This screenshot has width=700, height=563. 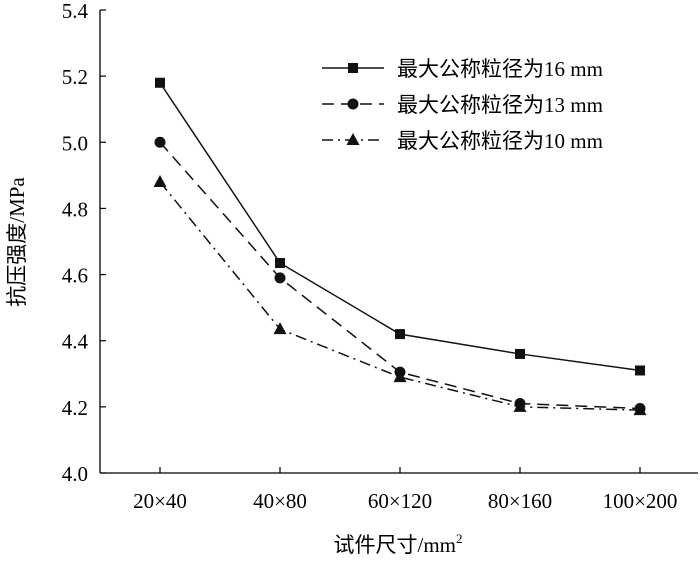 I want to click on x-axis-label: 试件尺寸/mm2, so click(x=397, y=544).